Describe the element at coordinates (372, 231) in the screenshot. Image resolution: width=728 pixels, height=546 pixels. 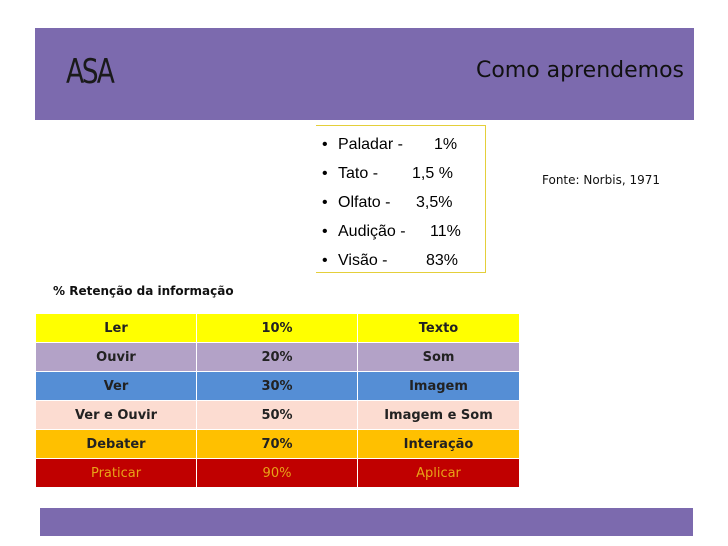
I see `sense-name: Audição -` at that location.